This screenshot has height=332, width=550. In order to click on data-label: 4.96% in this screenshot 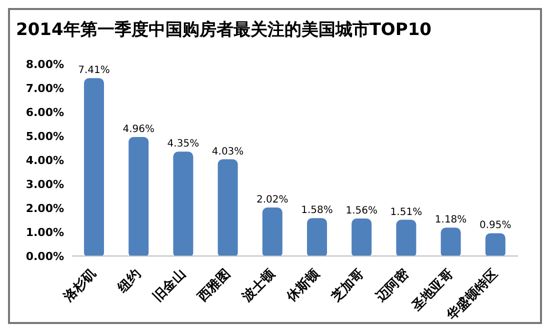, I will do `click(138, 129)`.